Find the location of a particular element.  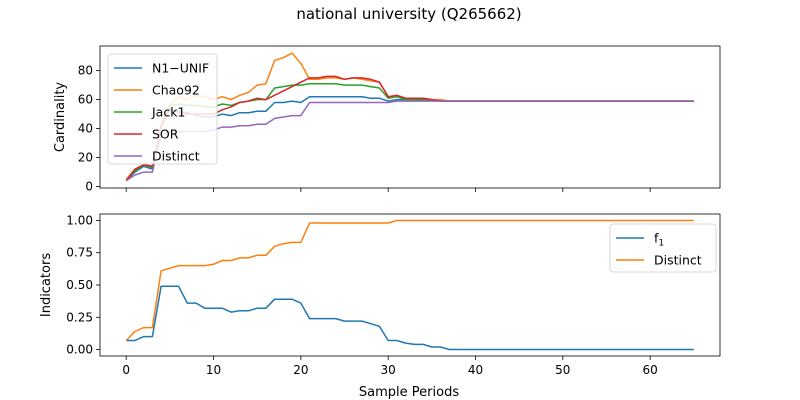

x-tick-label: 10 is located at coordinates (213, 370).